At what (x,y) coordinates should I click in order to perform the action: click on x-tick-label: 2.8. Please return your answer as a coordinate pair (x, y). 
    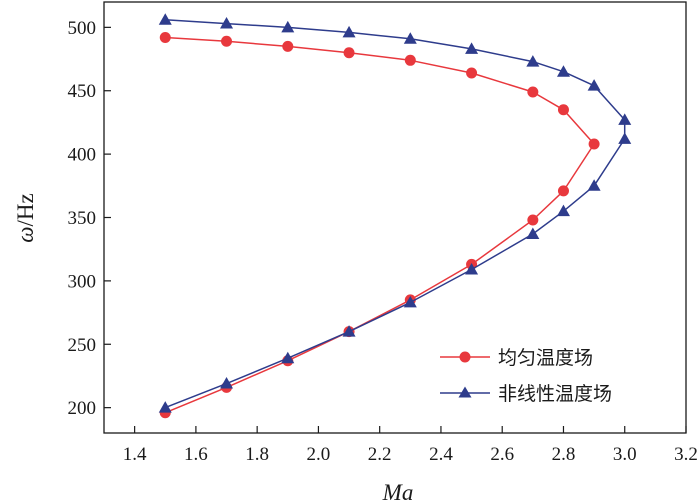
    Looking at the image, I should click on (564, 454).